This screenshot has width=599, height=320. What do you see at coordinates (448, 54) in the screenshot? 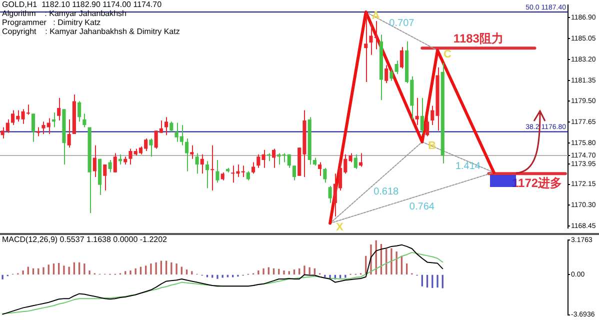
I see `annotation: C` at bounding box center [448, 54].